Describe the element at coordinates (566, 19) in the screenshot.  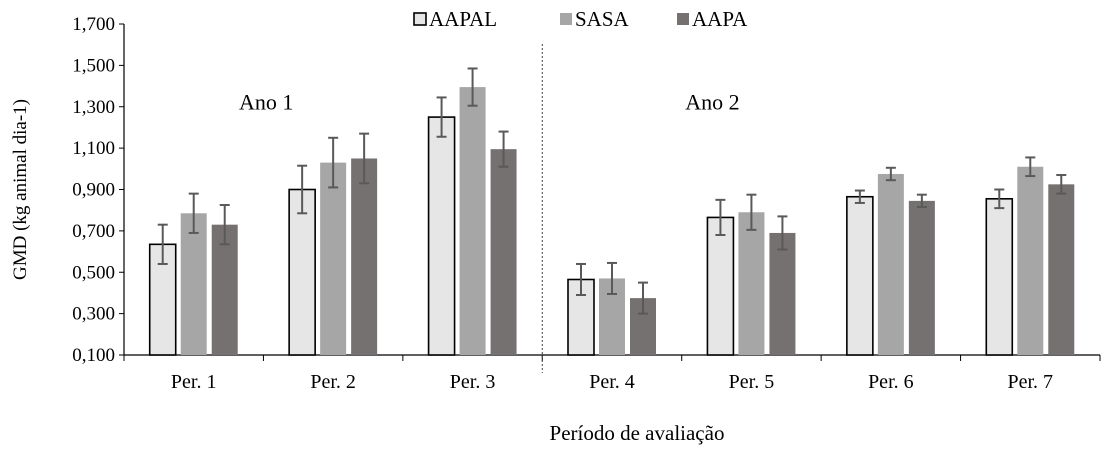
I see `legend-swatch-sasa` at that location.